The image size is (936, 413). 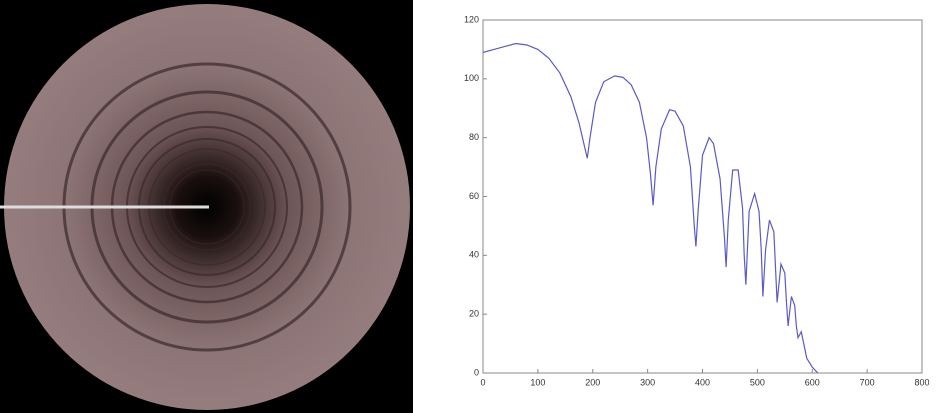 I want to click on x-tick-label: 600, so click(x=812, y=382).